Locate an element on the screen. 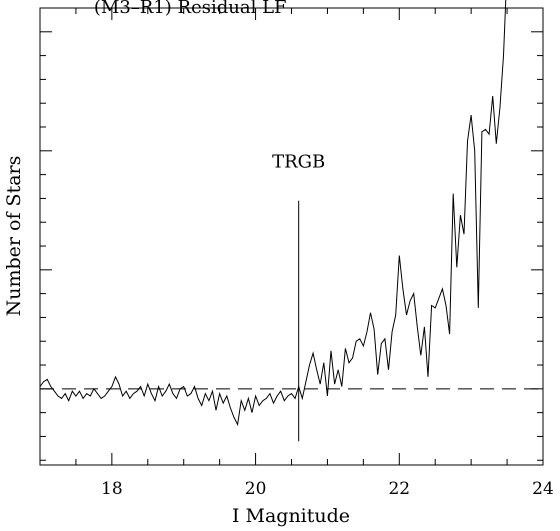 This screenshot has height=531, width=560. residual-lf-annotation: (M3–R1) Residual LF is located at coordinates (190, 9).